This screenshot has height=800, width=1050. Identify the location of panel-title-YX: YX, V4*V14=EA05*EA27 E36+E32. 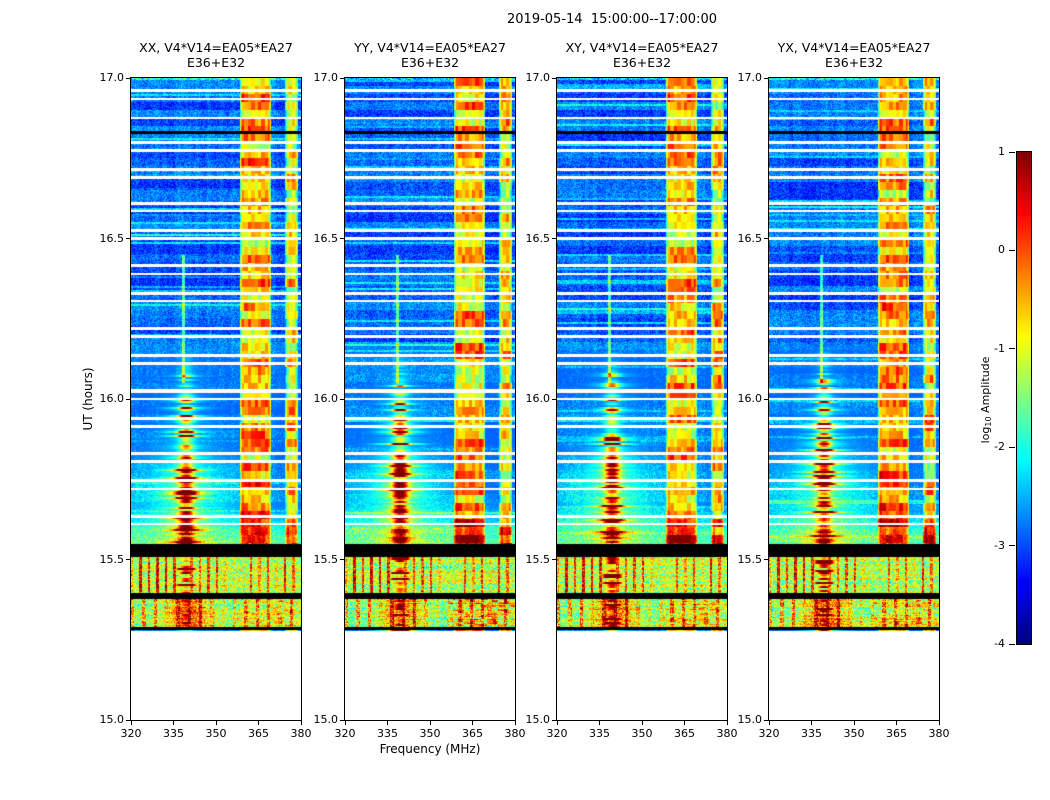
(854, 55).